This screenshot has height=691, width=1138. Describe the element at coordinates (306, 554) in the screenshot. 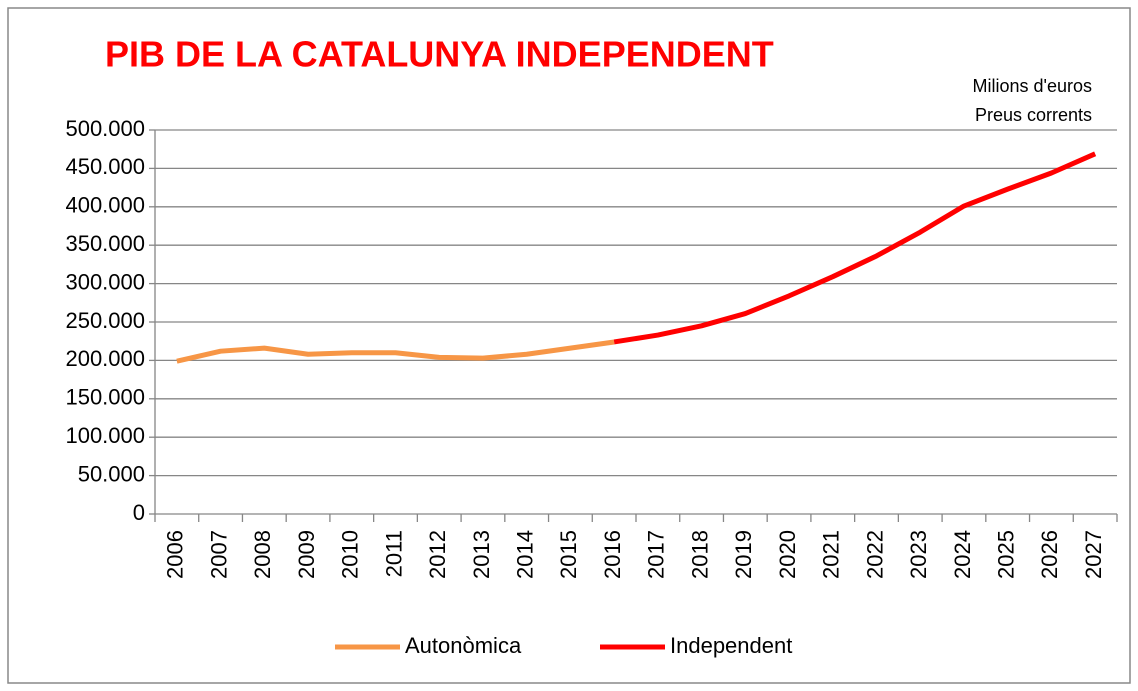

I see `x-tick-label: 2009` at that location.